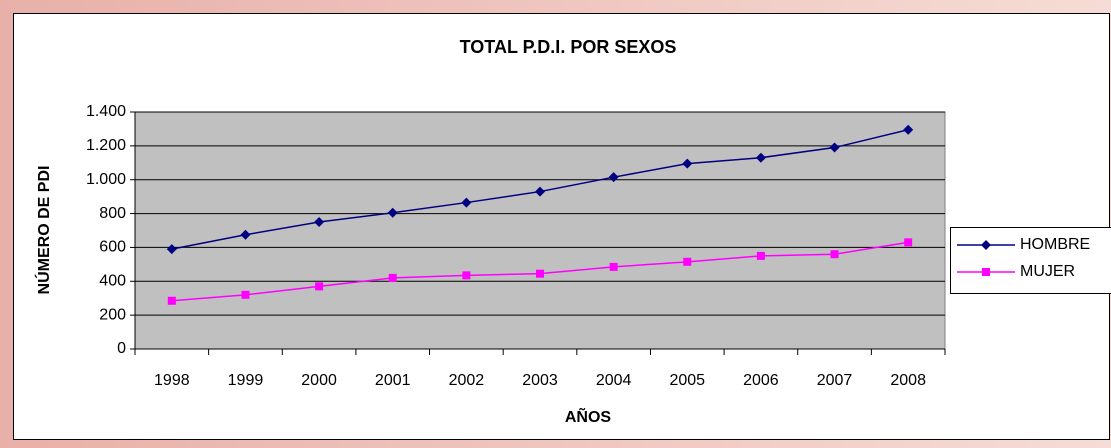 The width and height of the screenshot is (1111, 448). Describe the element at coordinates (112, 281) in the screenshot. I see `y-tick-label: 400` at that location.